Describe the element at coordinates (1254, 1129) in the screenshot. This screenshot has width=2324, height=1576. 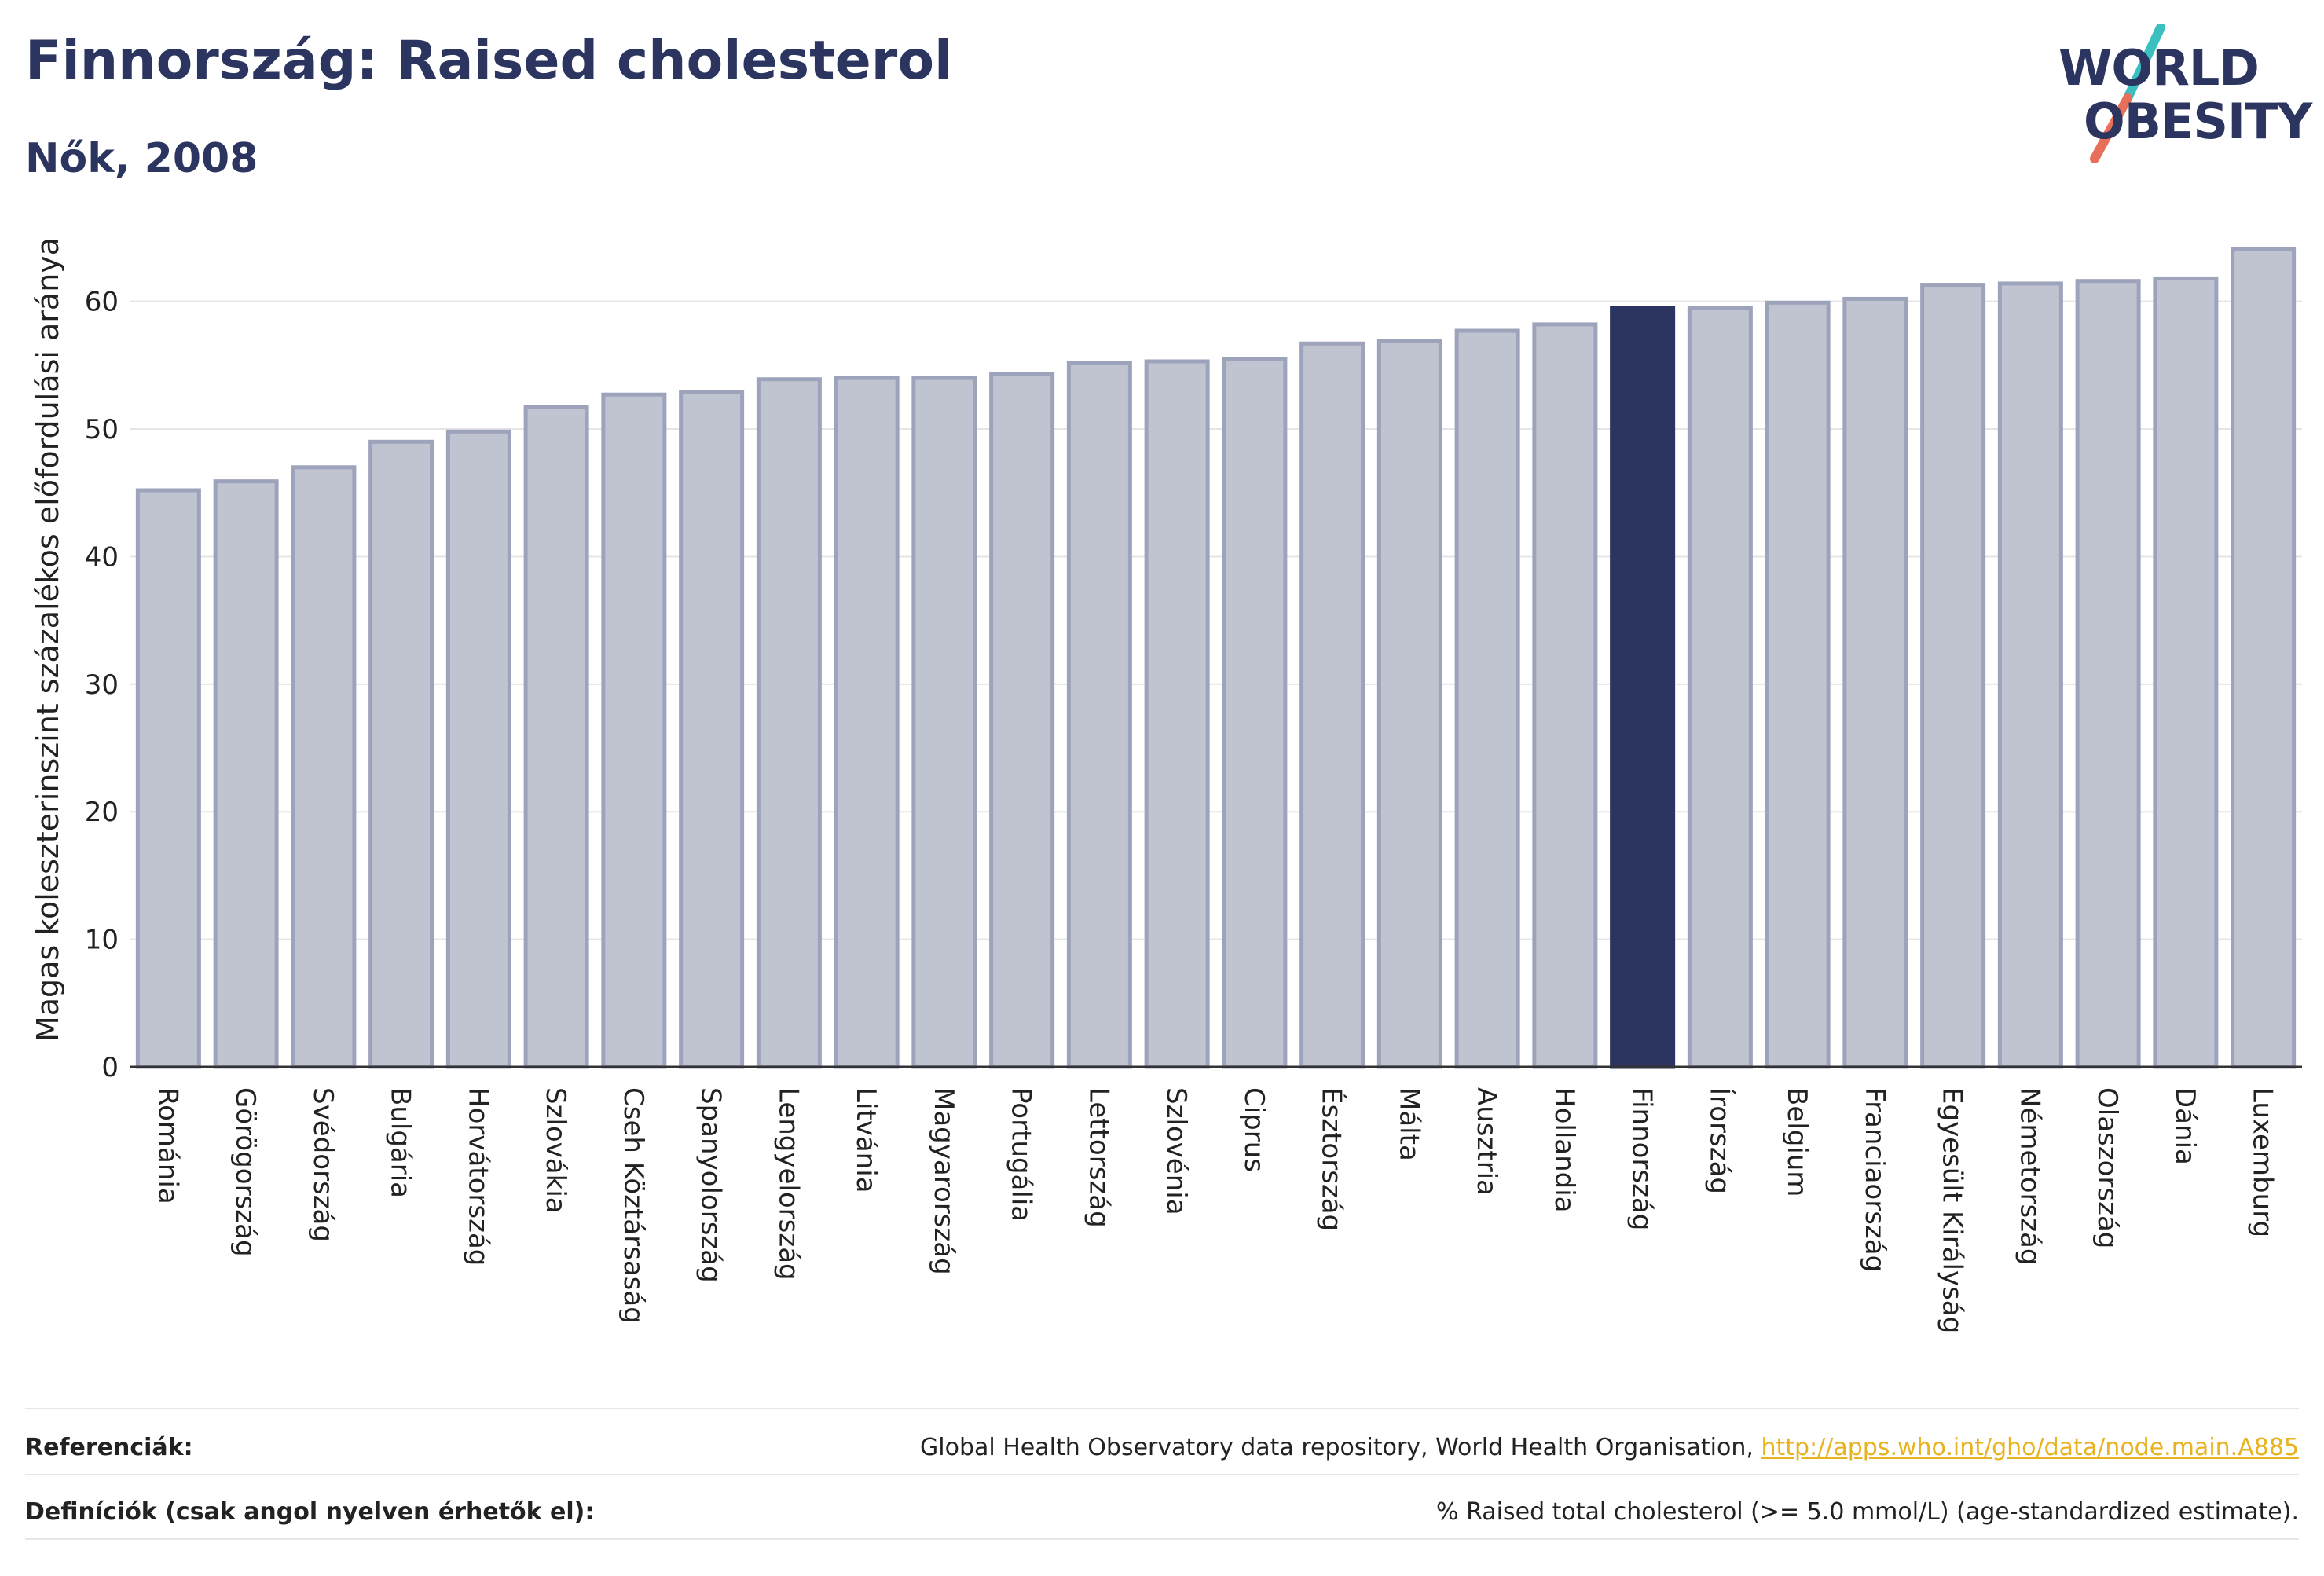
I see `x-tick-label: Ciprus` at that location.